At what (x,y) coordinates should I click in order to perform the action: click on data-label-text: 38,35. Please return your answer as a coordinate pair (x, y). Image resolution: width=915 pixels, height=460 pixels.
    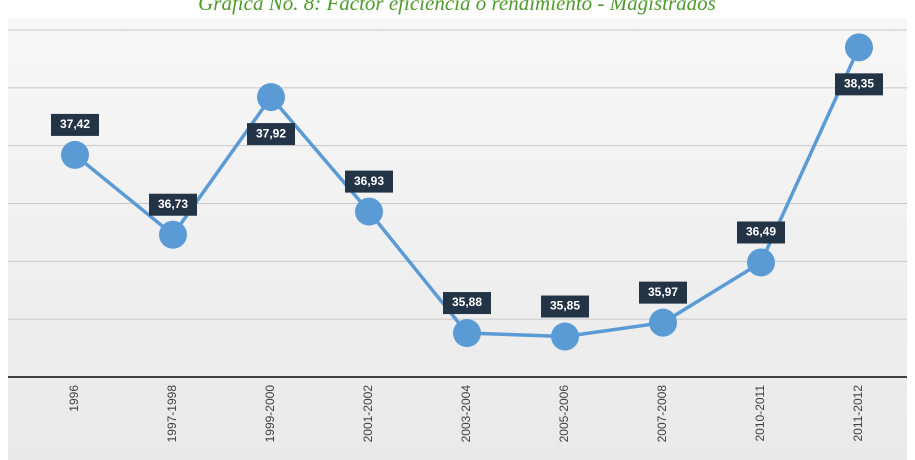
    Looking at the image, I should click on (859, 84).